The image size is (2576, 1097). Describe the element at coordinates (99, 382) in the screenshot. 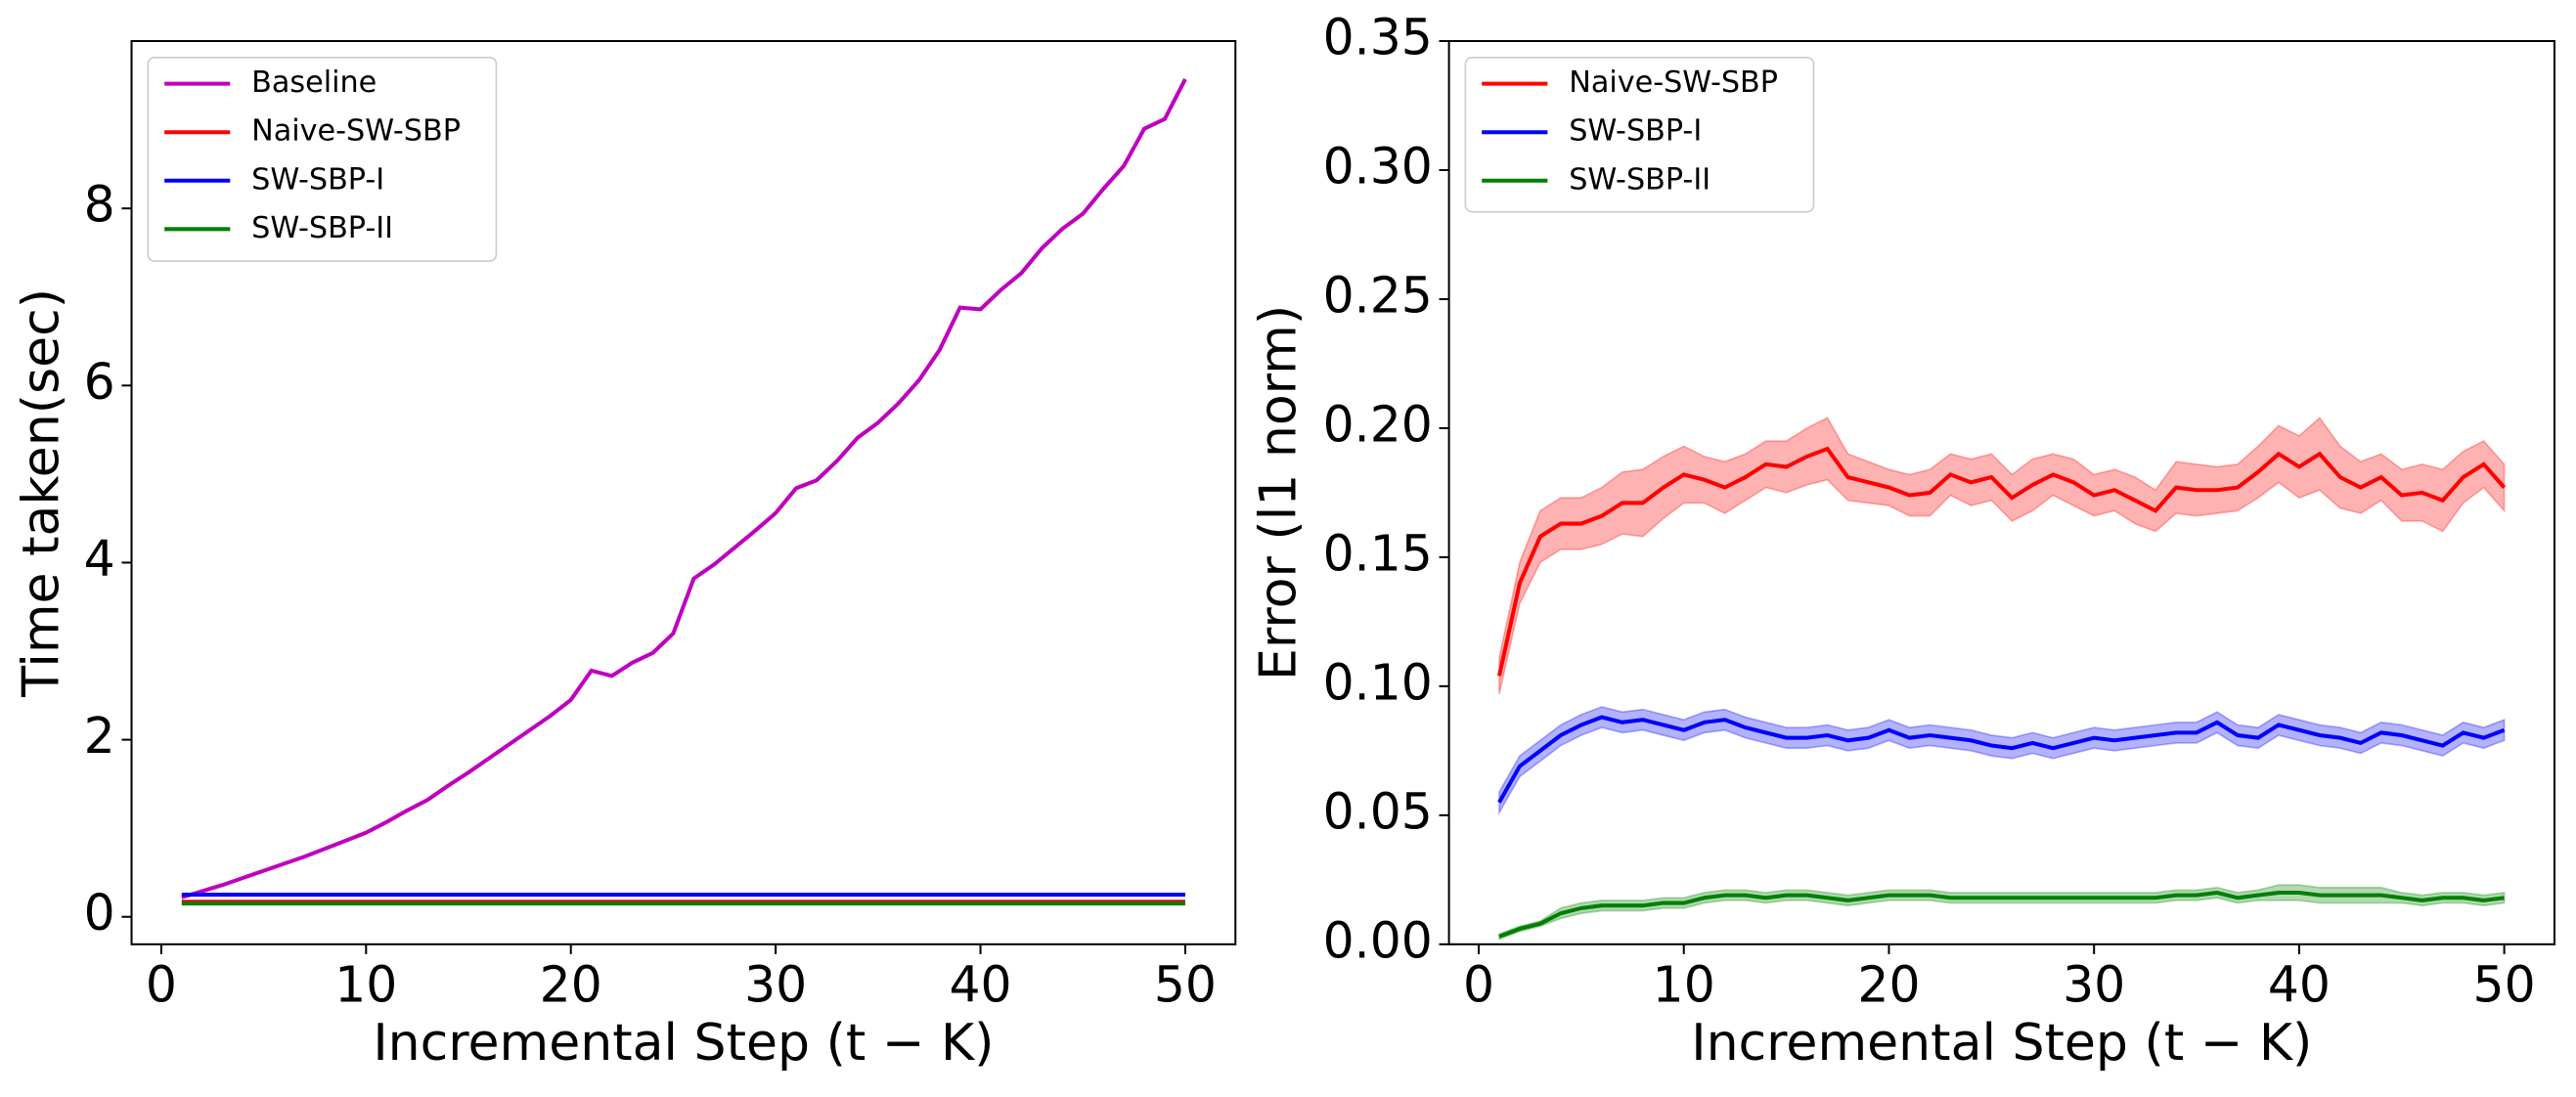

I see `y-tick-label: 6` at that location.